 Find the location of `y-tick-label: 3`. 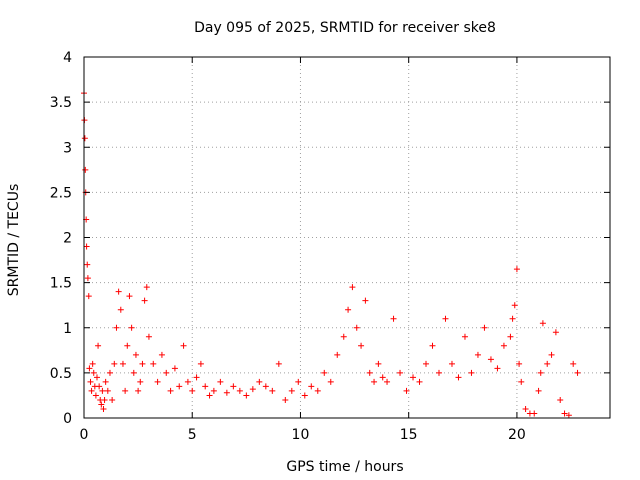

y-tick-label: 3 is located at coordinates (67, 148).